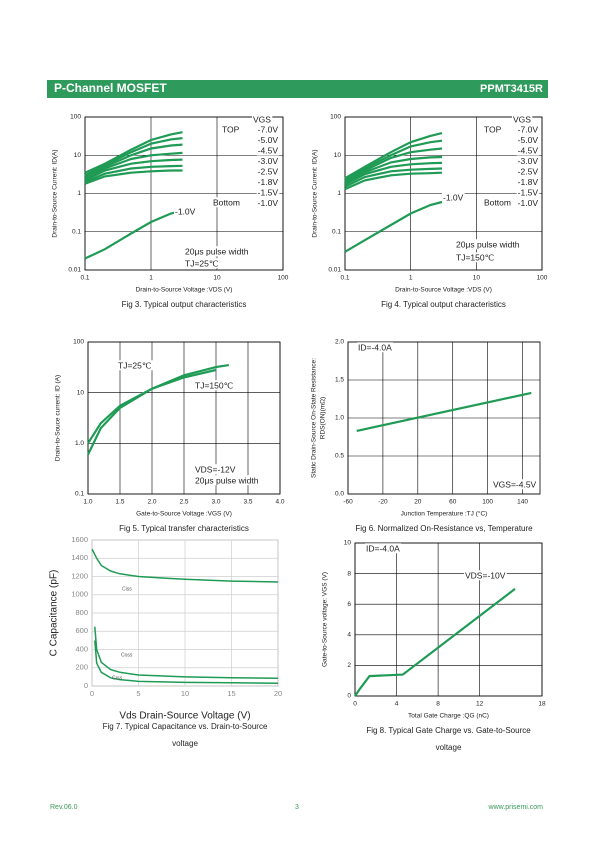 Image resolution: width=595 pixels, height=847 pixels. I want to click on legend-label: -1.5V, so click(528, 192).